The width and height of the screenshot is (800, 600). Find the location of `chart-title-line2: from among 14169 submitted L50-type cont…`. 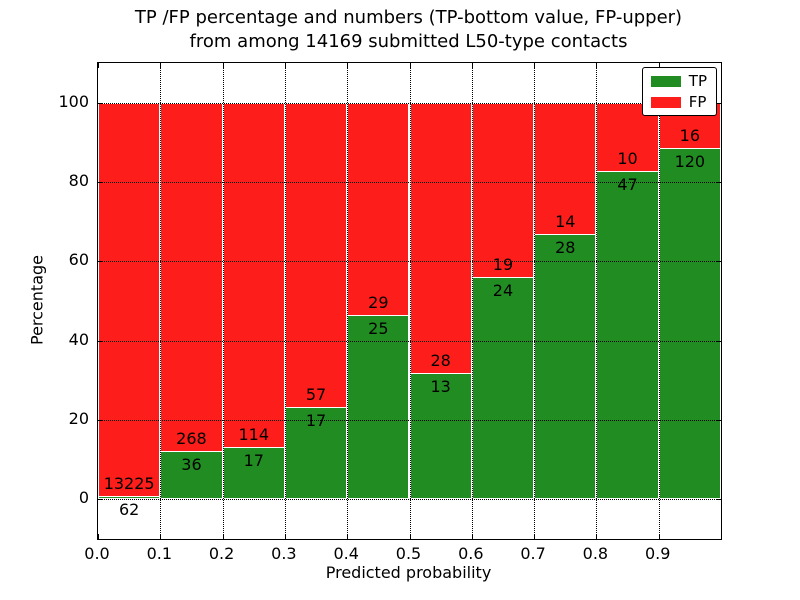

chart-title-line2: from among 14169 submitted L50-type cont… is located at coordinates (408, 41).